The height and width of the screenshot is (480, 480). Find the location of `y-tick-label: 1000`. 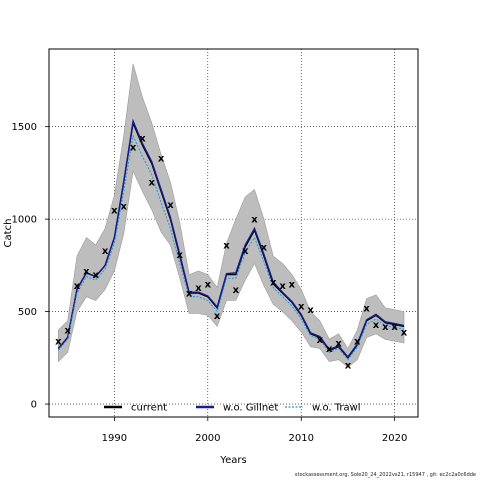

y-tick-label: 1000 is located at coordinates (24, 220).